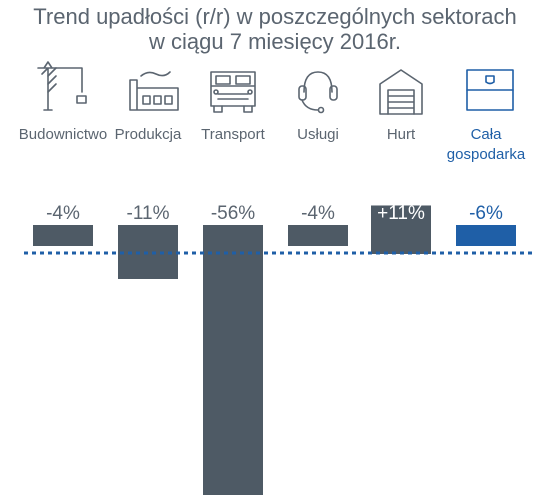 The width and height of the screenshot is (550, 501). Describe the element at coordinates (401, 92) in the screenshot. I see `warehouse-icon` at that location.